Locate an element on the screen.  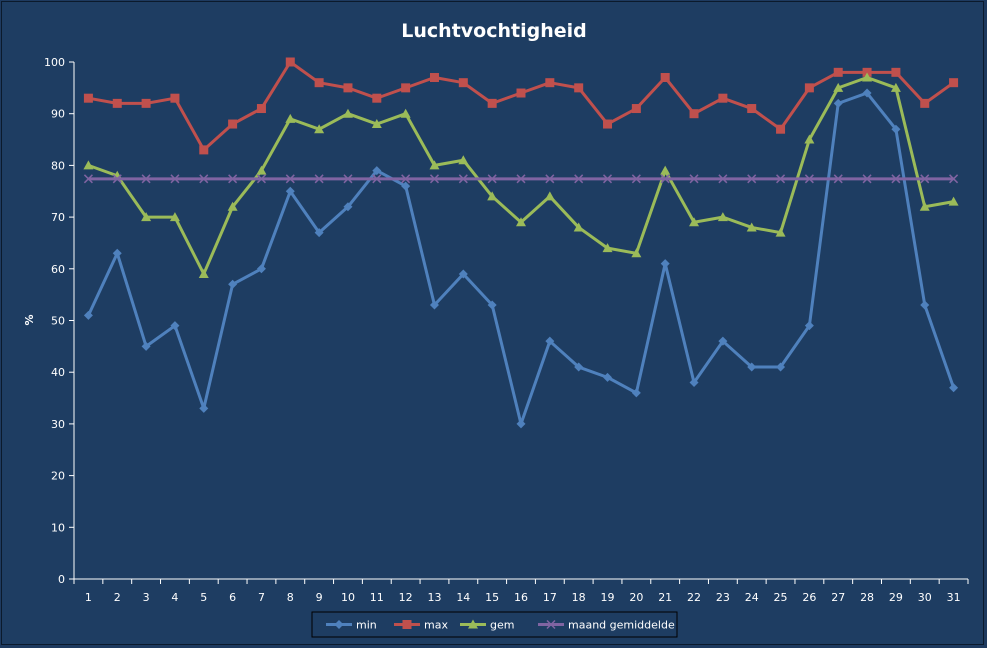
legend-marker-max is located at coordinates (407, 624).